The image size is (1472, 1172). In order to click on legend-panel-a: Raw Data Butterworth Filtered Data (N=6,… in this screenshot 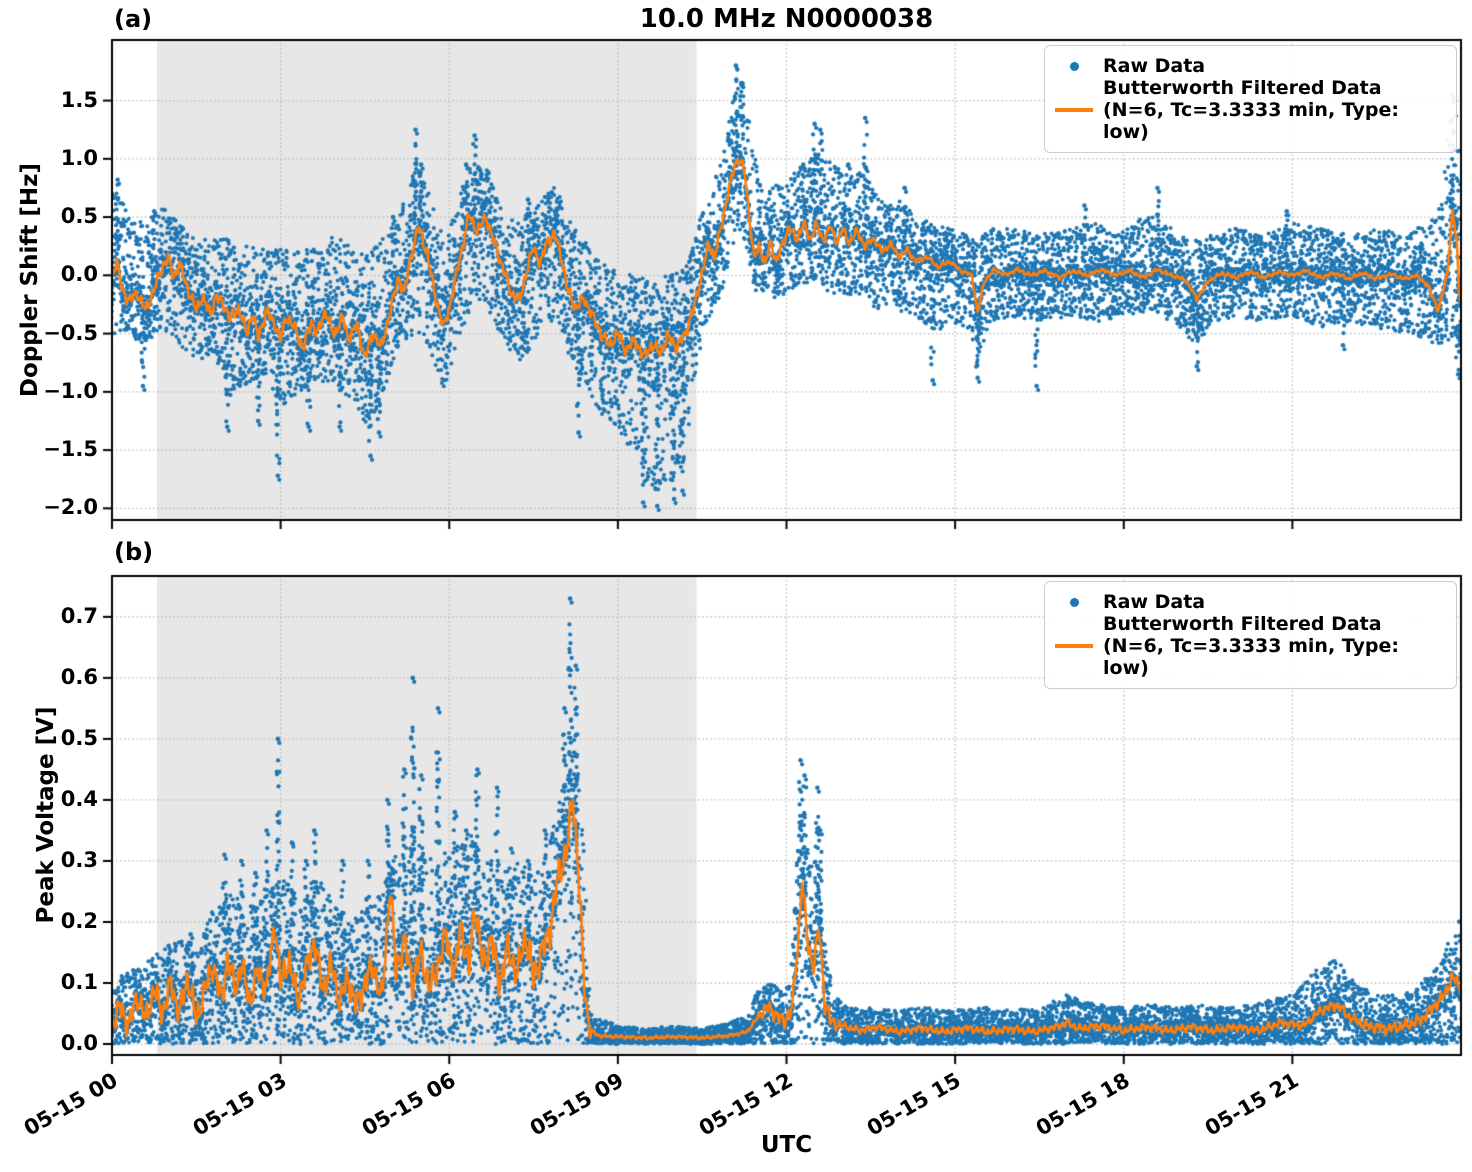, I will do `click(1250, 99)`.